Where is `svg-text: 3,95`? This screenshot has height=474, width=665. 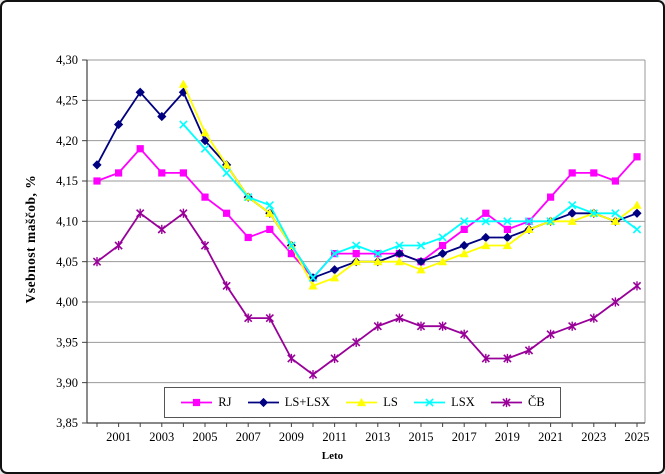 svg-text: 3,95 is located at coordinates (67, 343).